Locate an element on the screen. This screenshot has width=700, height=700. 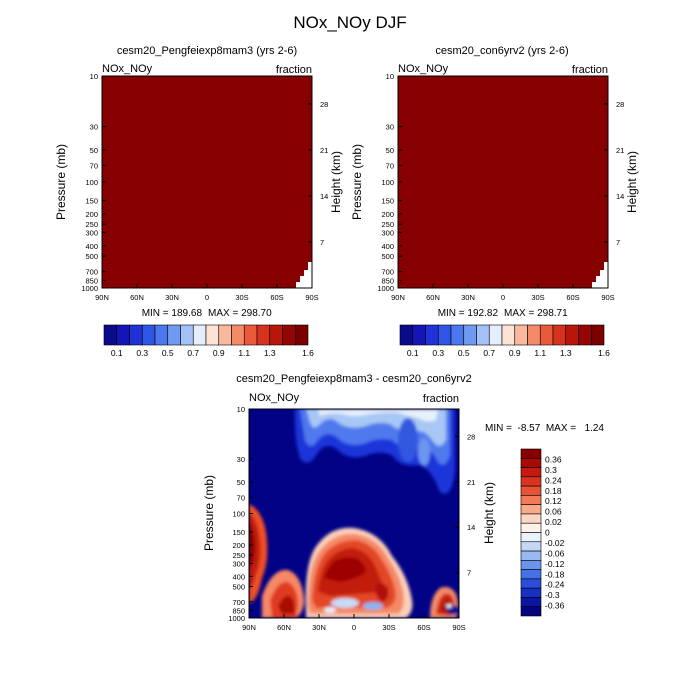
colorbar-label: 0.12 is located at coordinates (553, 501).